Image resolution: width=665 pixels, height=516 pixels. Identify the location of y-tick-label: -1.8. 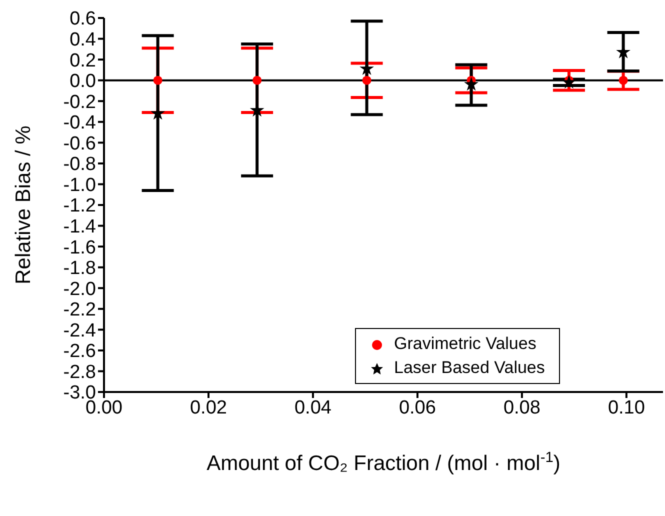
(79, 269).